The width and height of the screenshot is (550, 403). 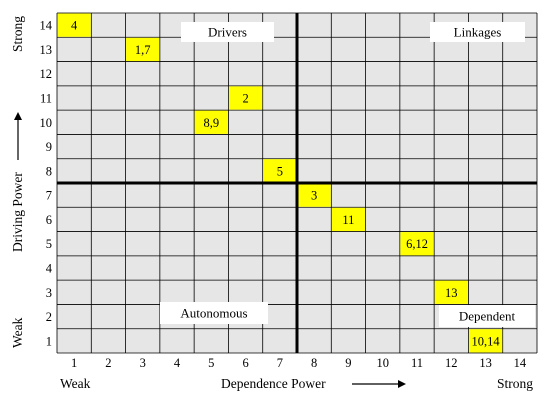 I want to click on data-cell-label: 11, so click(x=348, y=220).